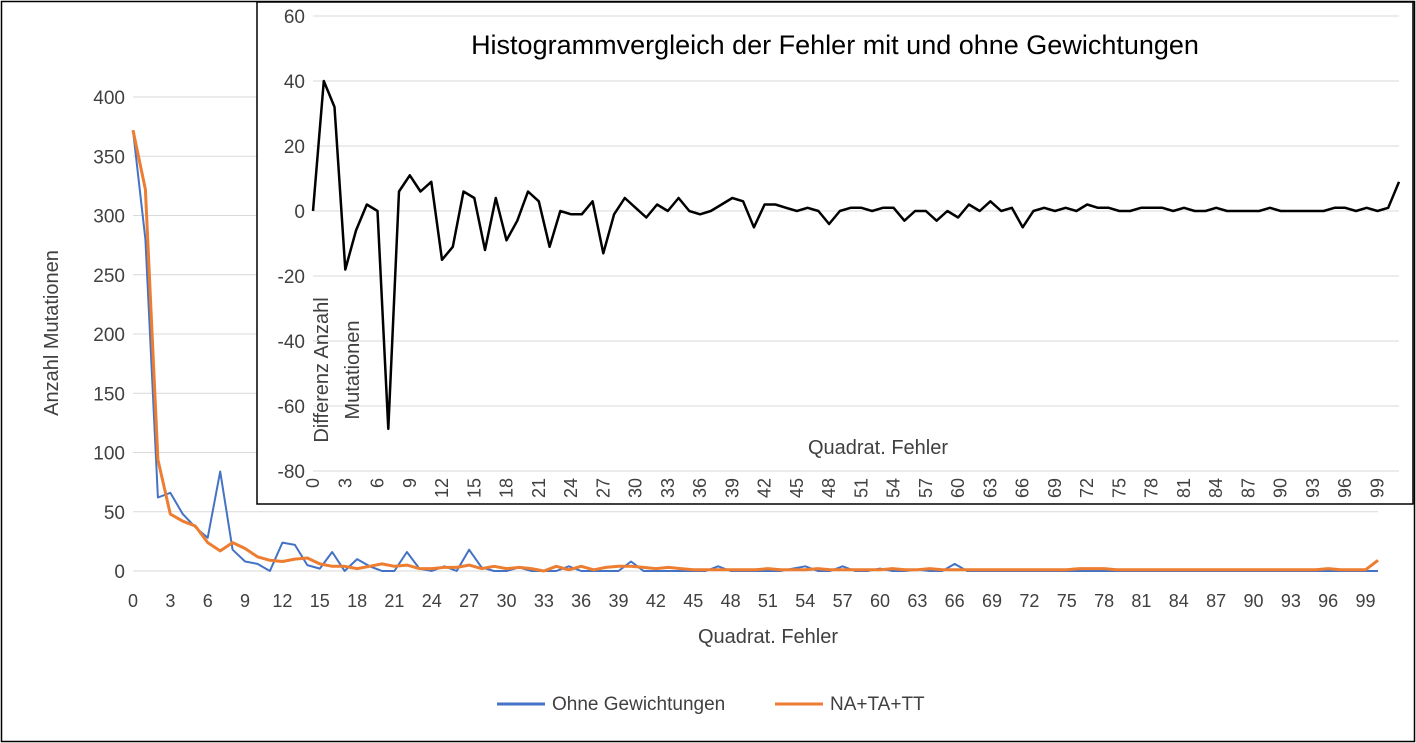 This screenshot has height=743, width=1416. I want to click on main-chart-x-tick-label: 36, so click(581, 601).